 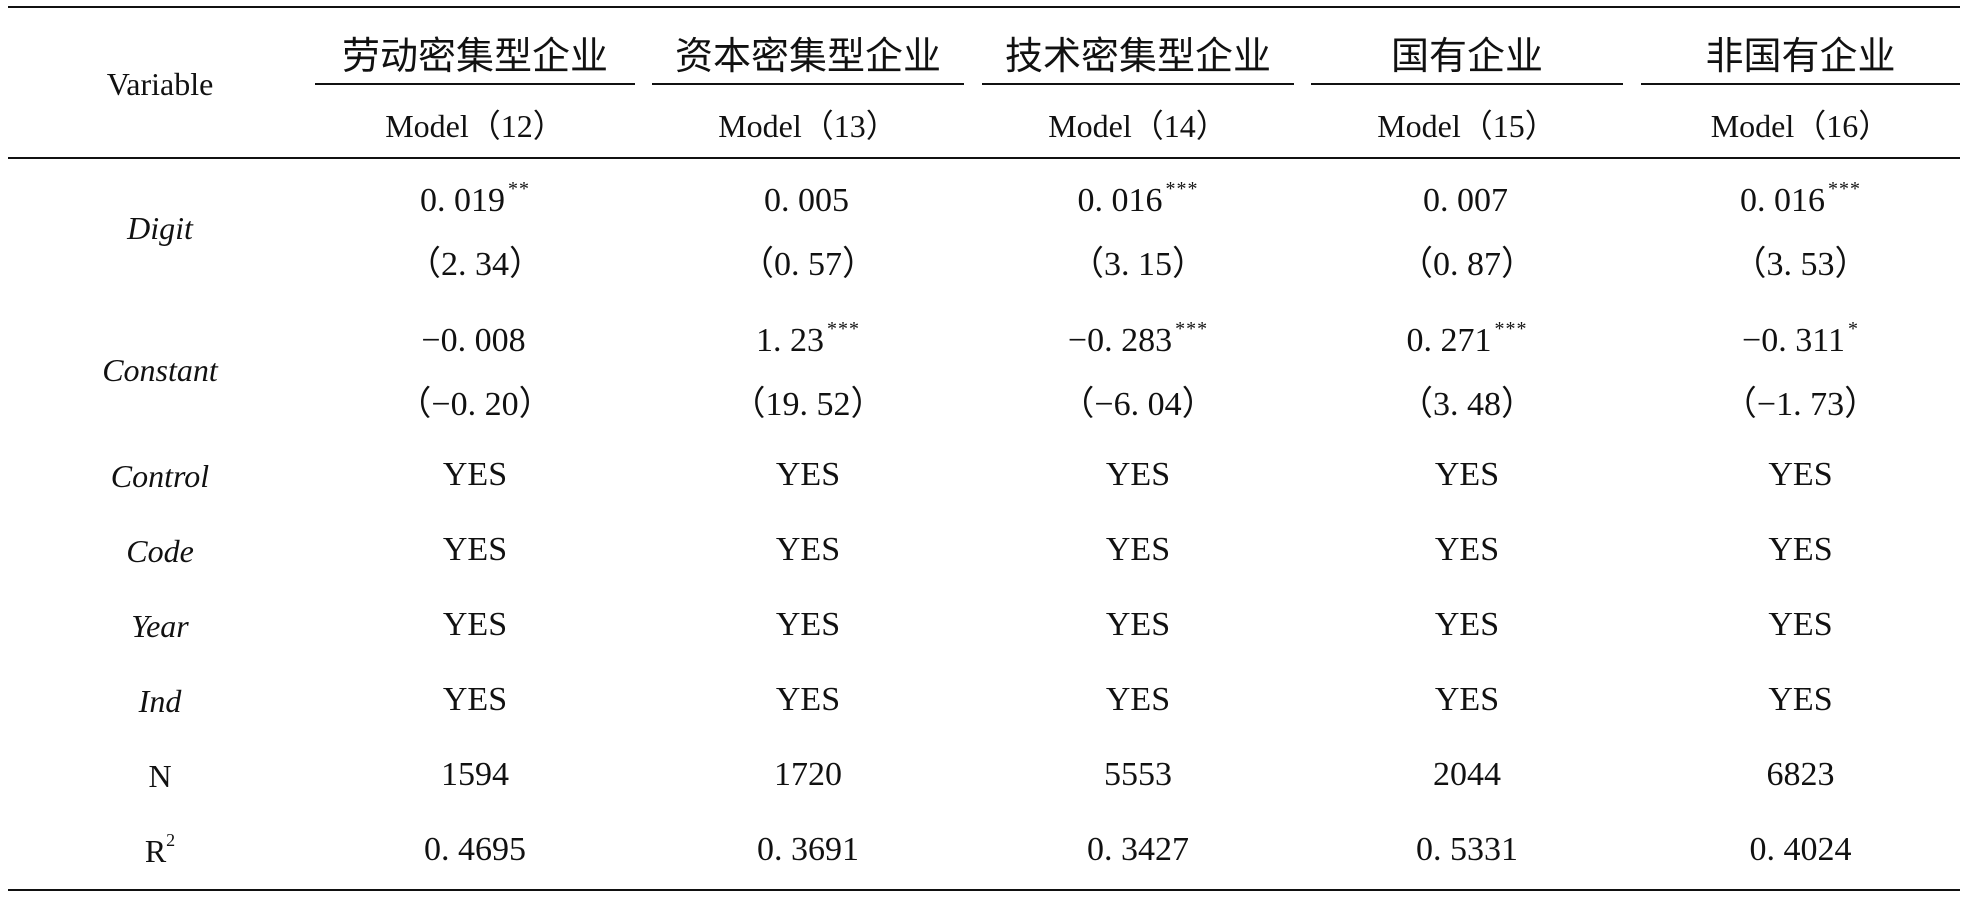 I want to click on r2-value-3: 0. 3427, so click(x=1138, y=849).